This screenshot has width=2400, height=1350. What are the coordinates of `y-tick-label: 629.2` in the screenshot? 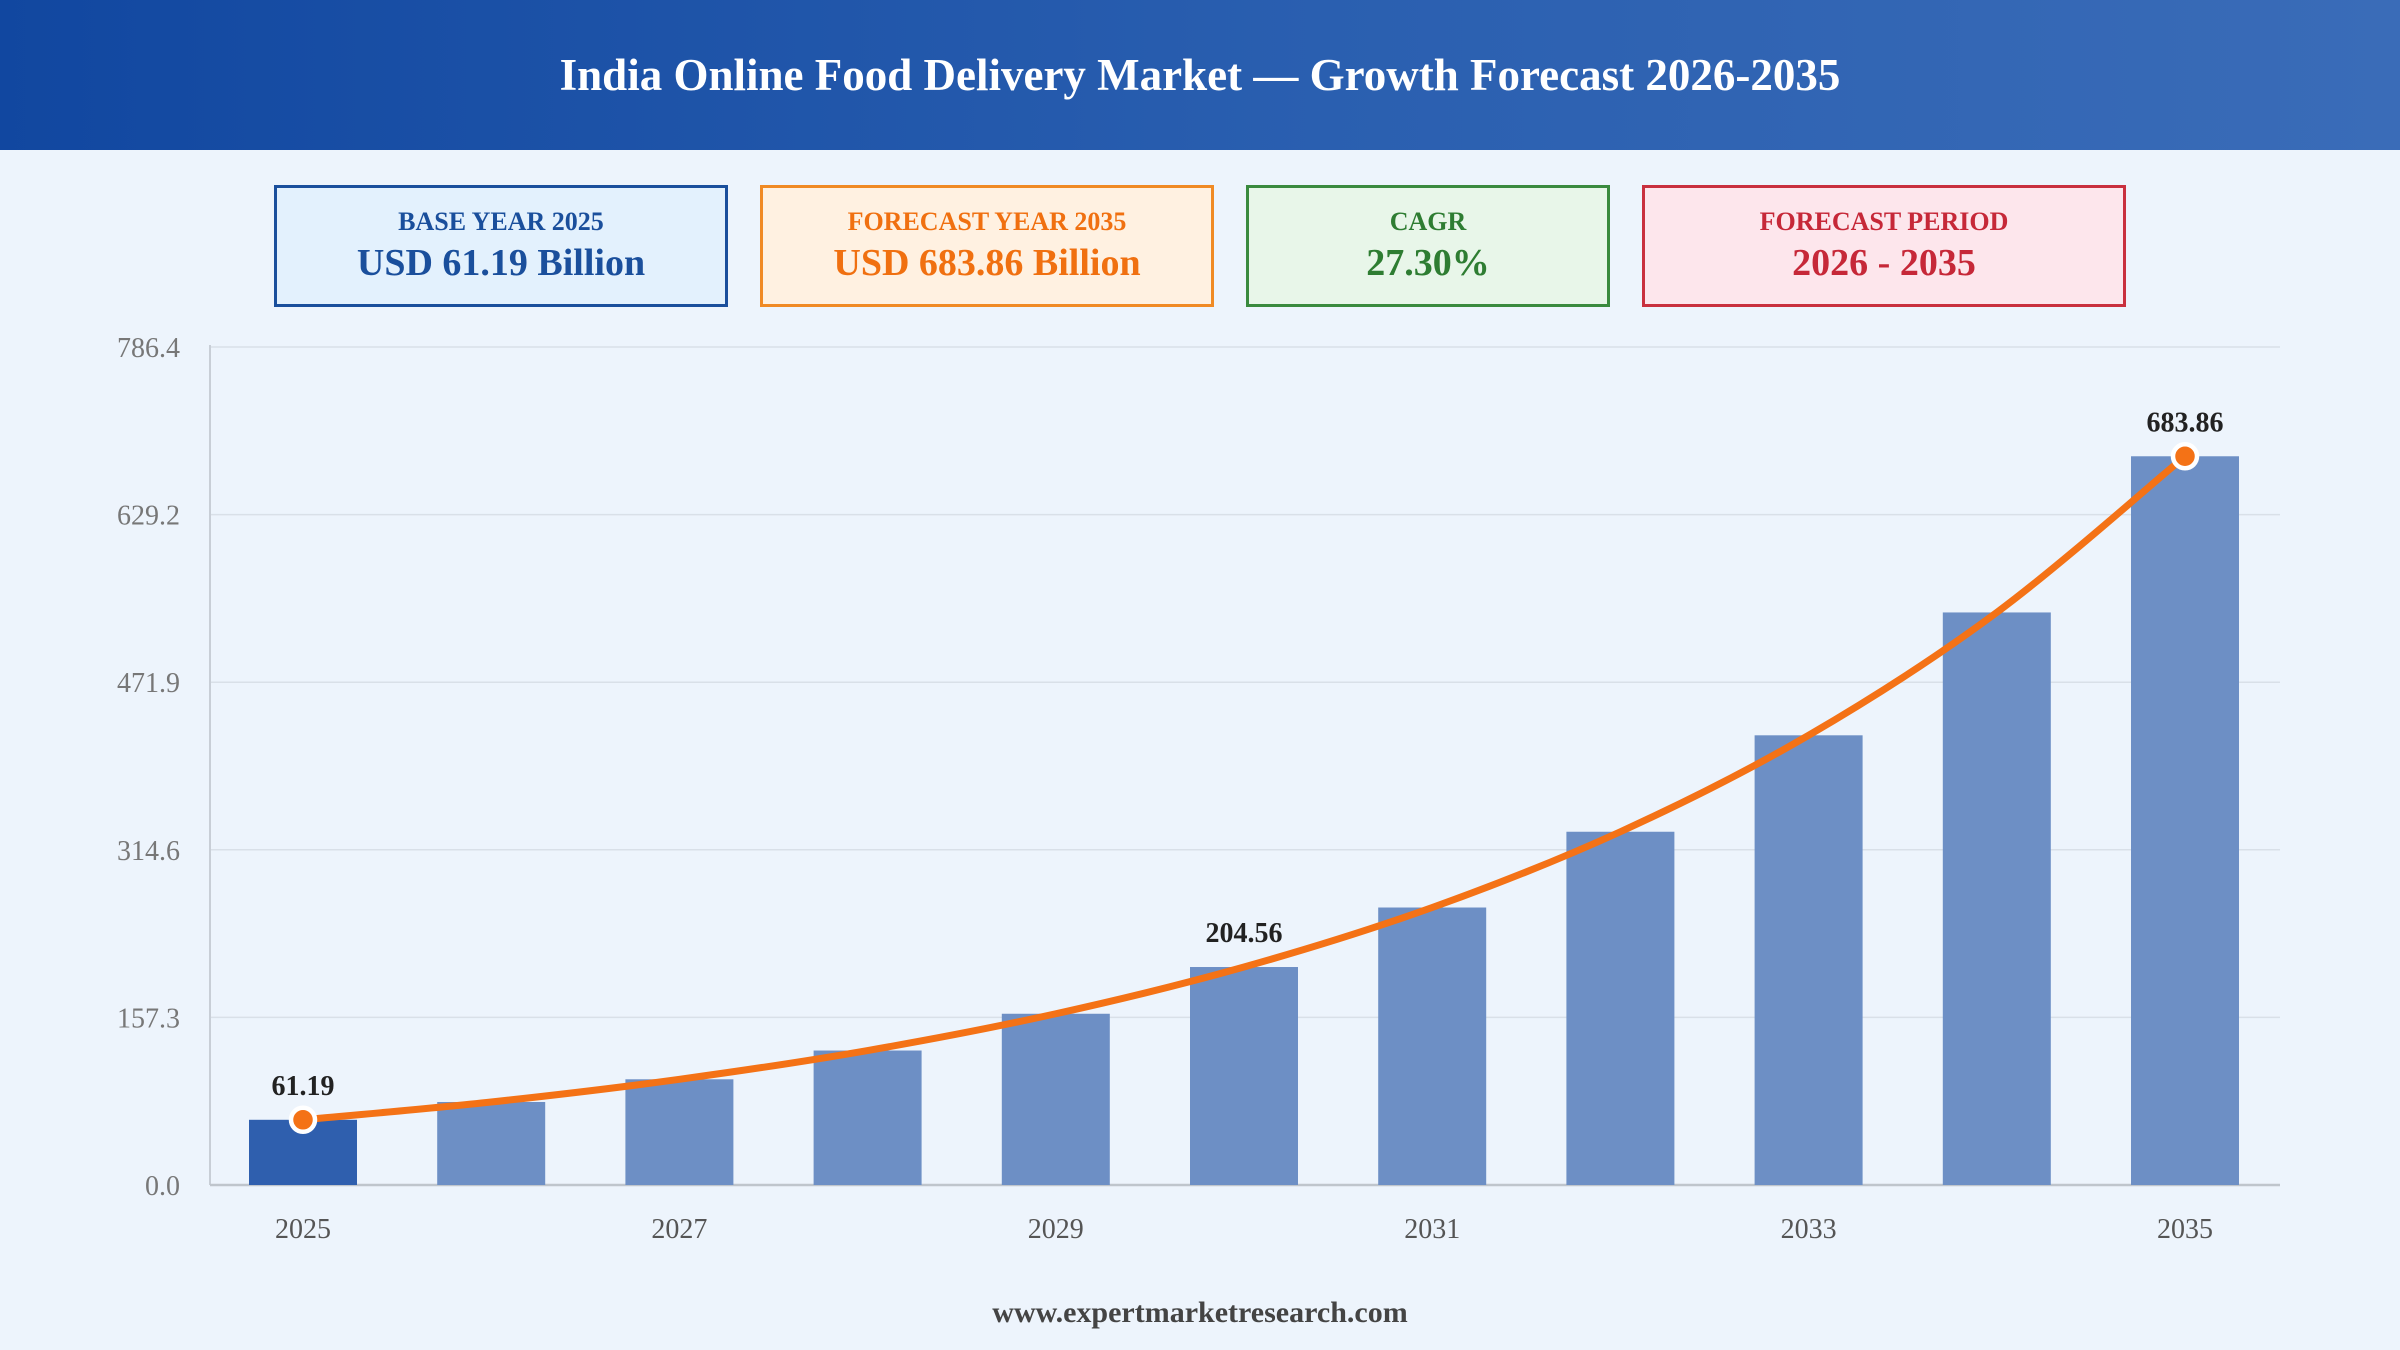 It's located at (148, 516).